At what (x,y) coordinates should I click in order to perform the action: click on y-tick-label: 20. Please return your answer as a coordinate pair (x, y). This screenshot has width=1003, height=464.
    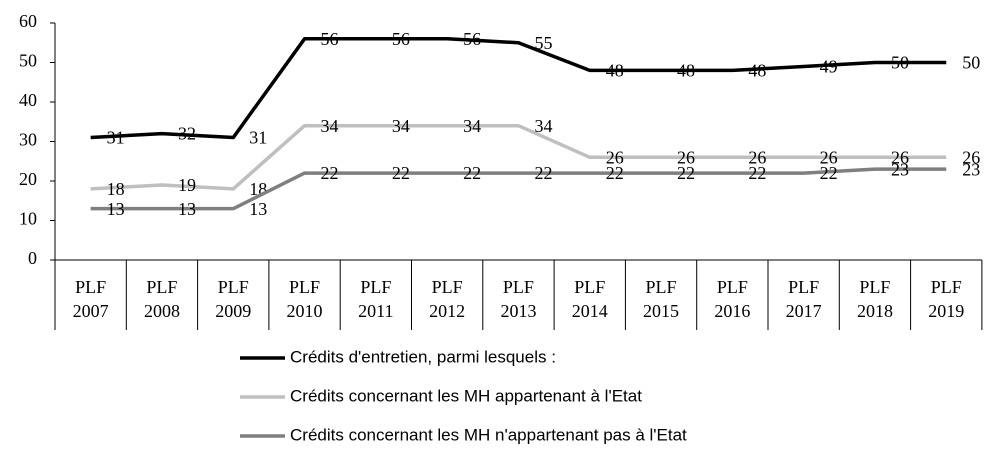
    Looking at the image, I should click on (28, 179).